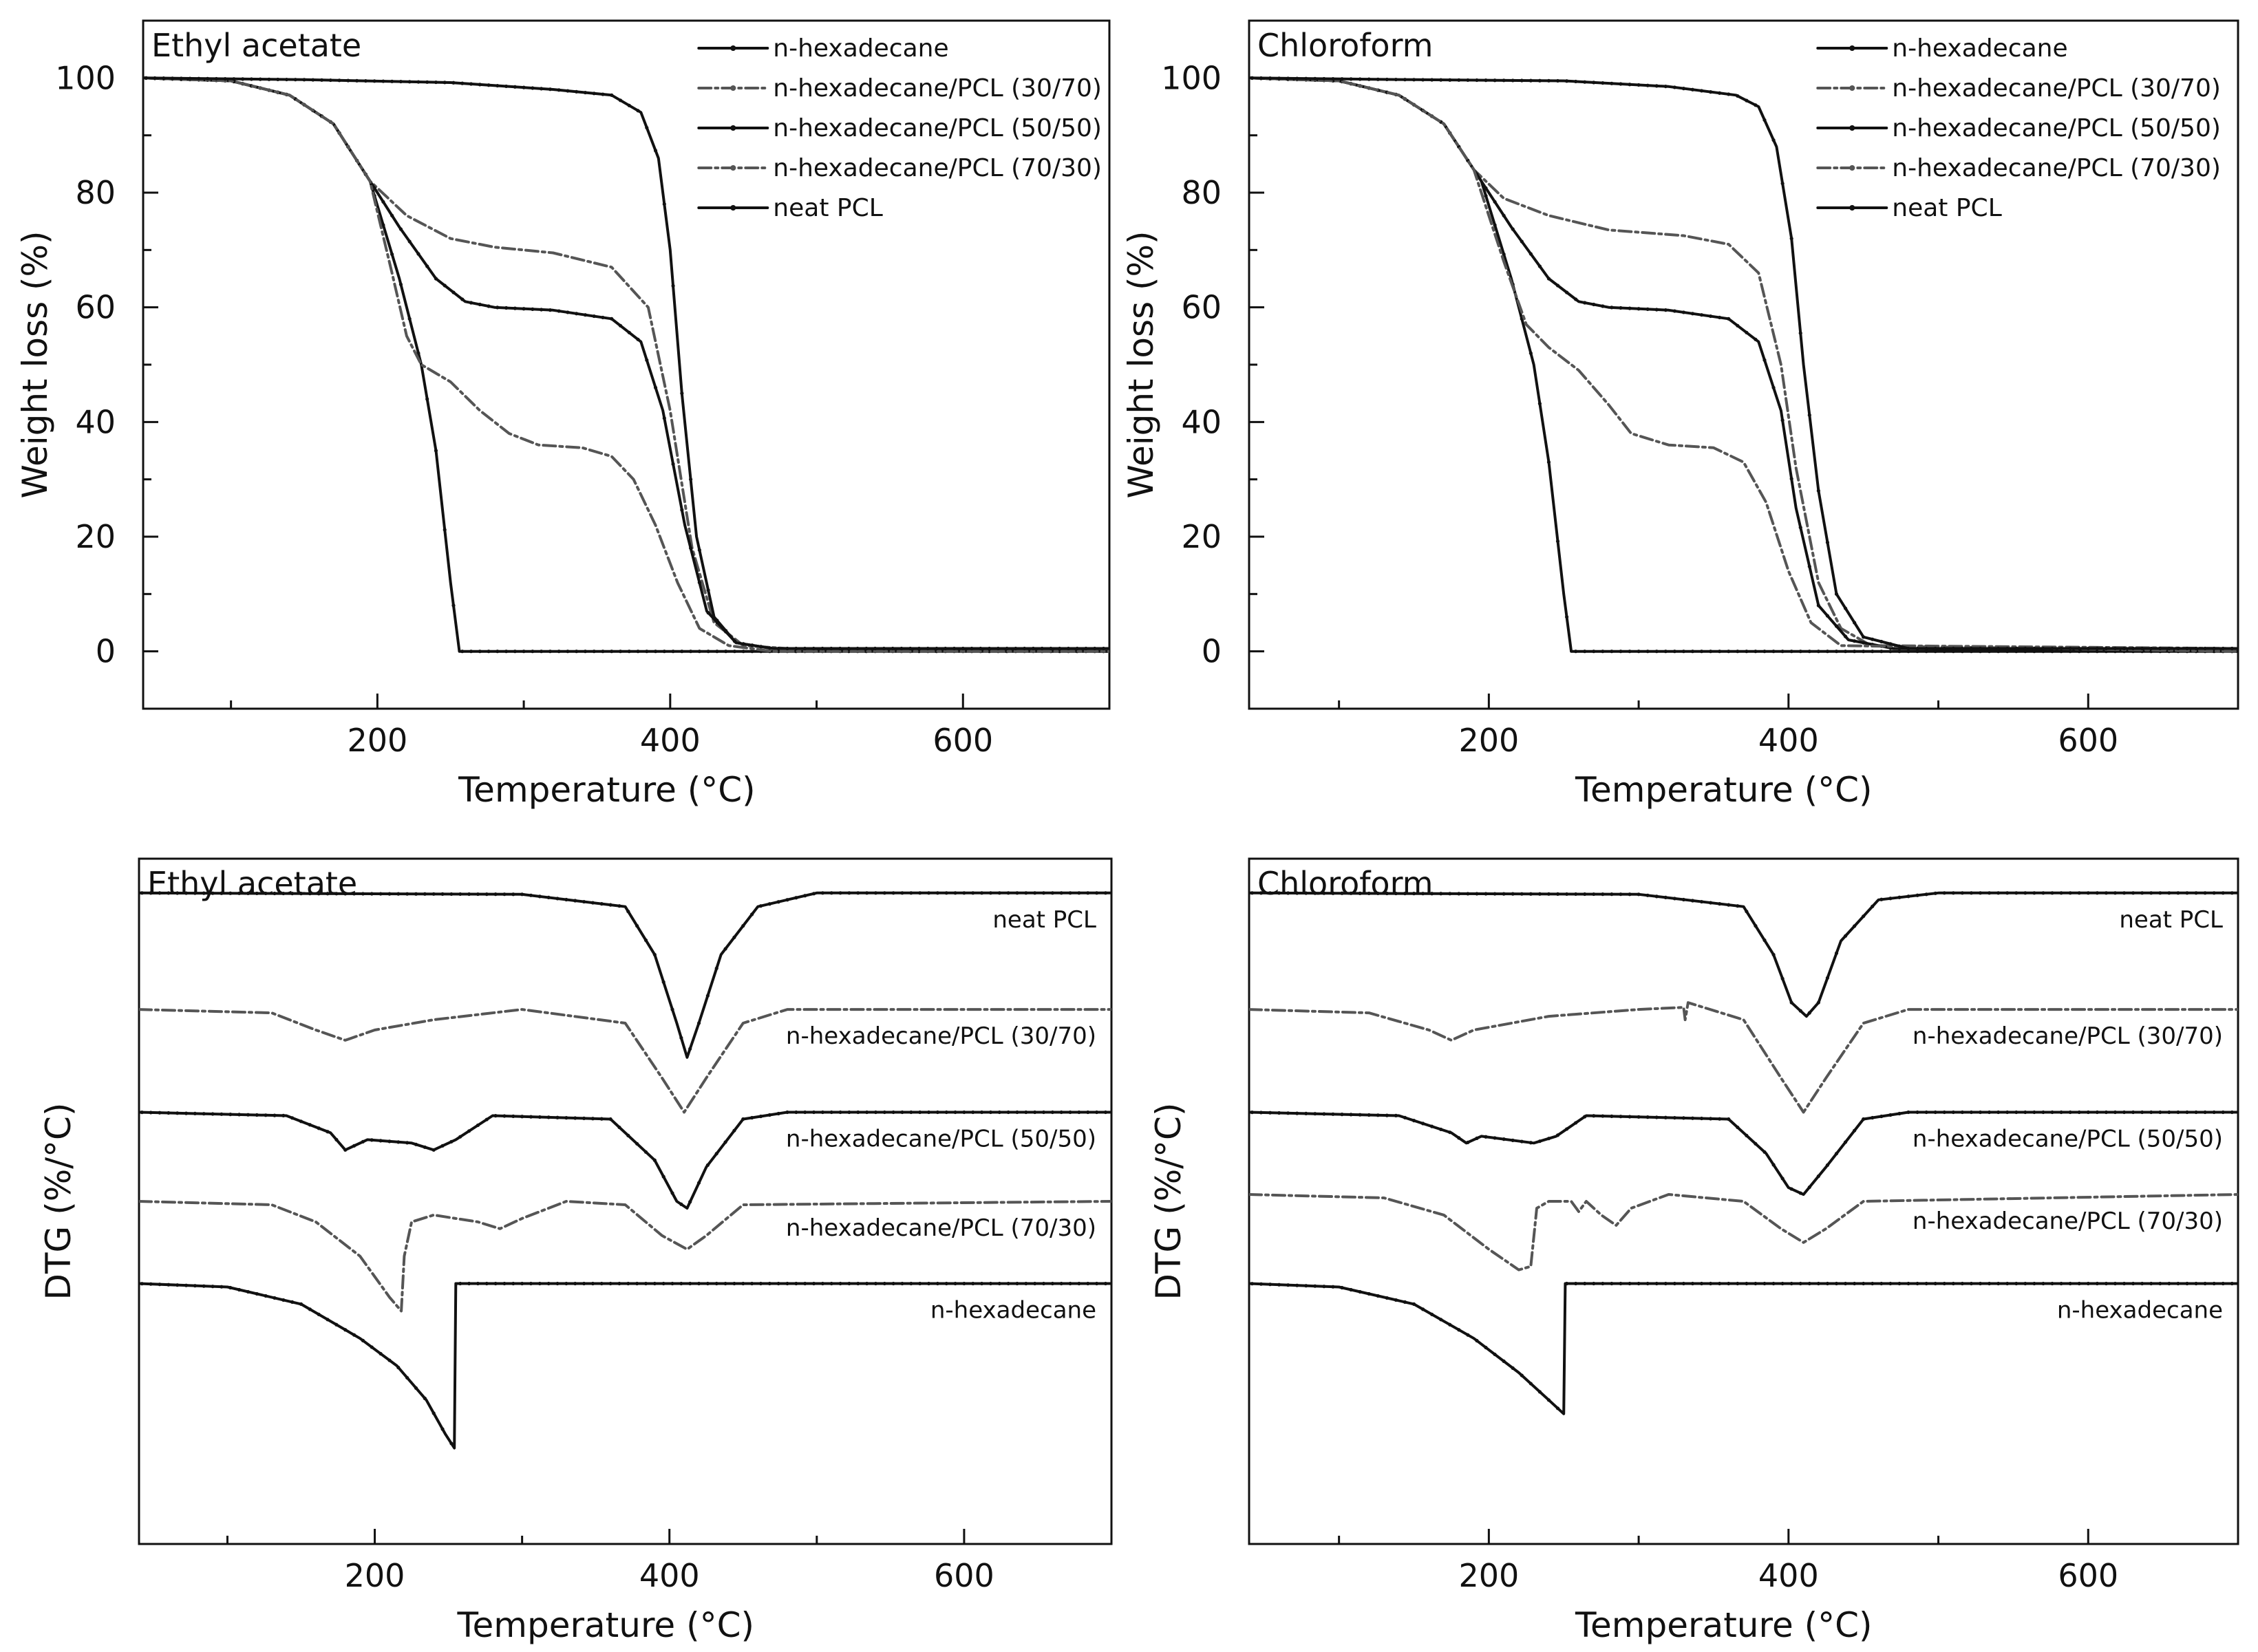 The height and width of the screenshot is (1652, 2258). I want to click on legend-label-n-hexadecane: n-hexadecane, so click(1979, 48).